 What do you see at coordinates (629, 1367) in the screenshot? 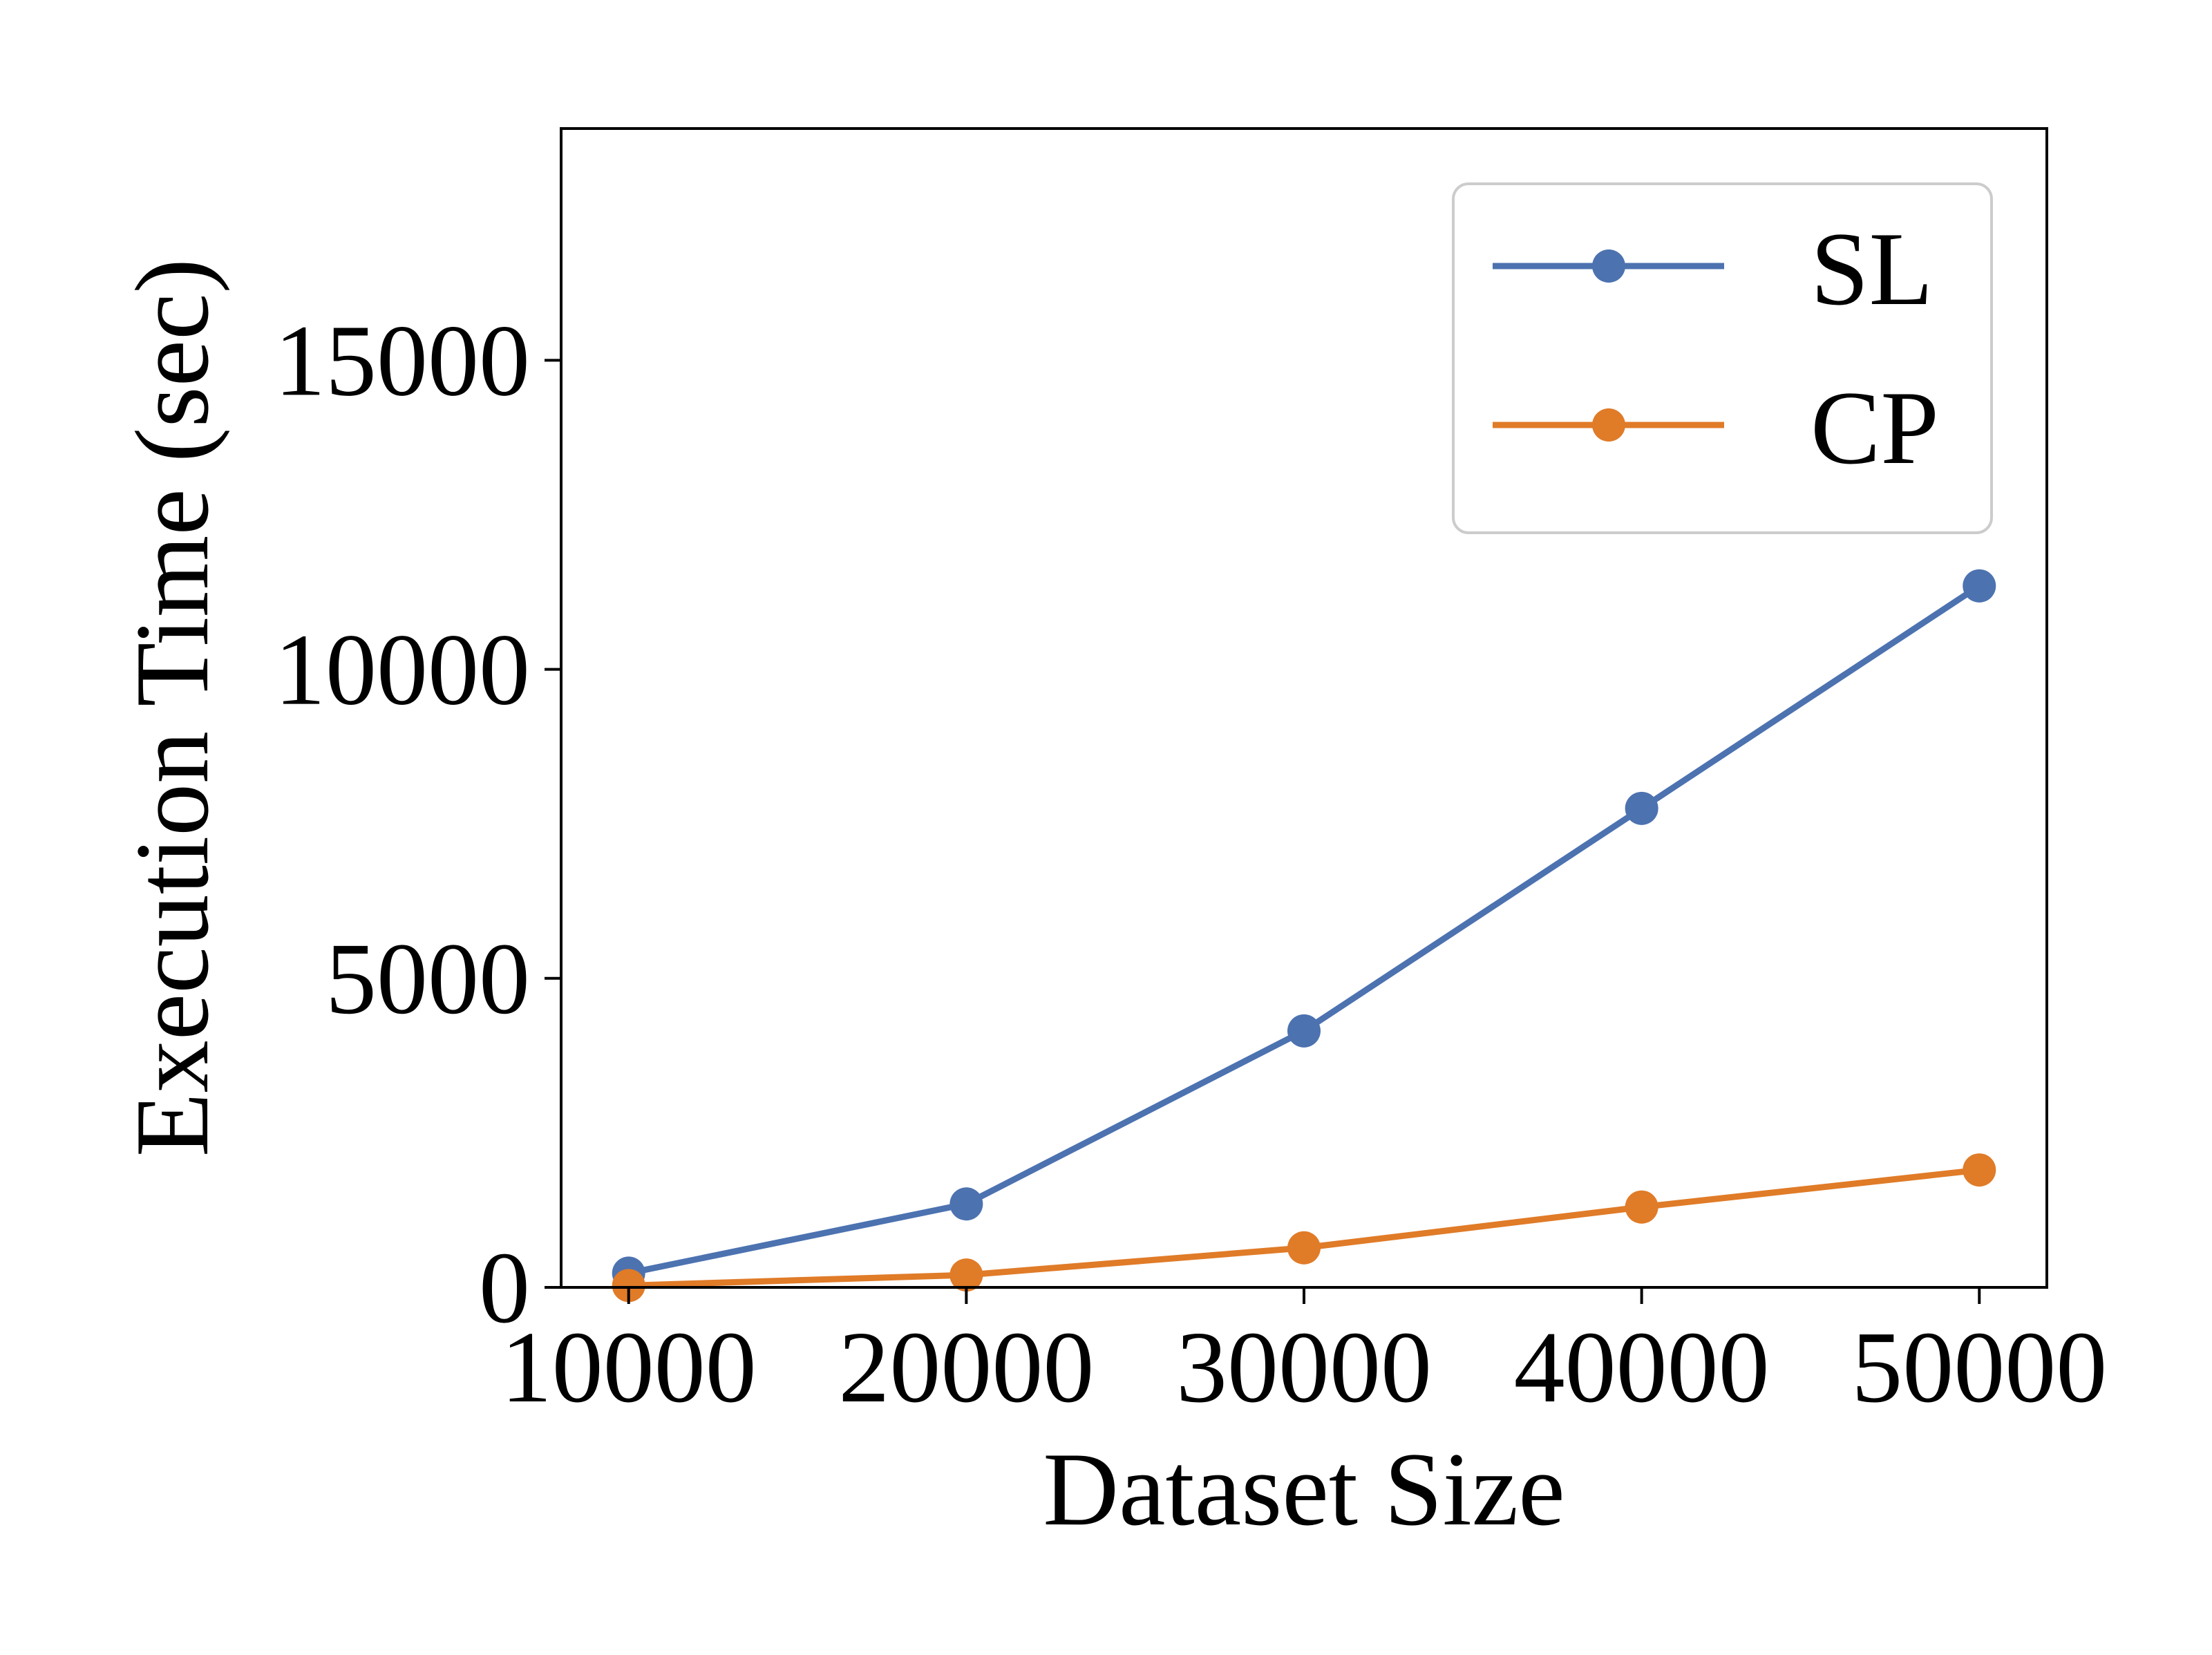
I see `x-tick-label: 10000` at bounding box center [629, 1367].